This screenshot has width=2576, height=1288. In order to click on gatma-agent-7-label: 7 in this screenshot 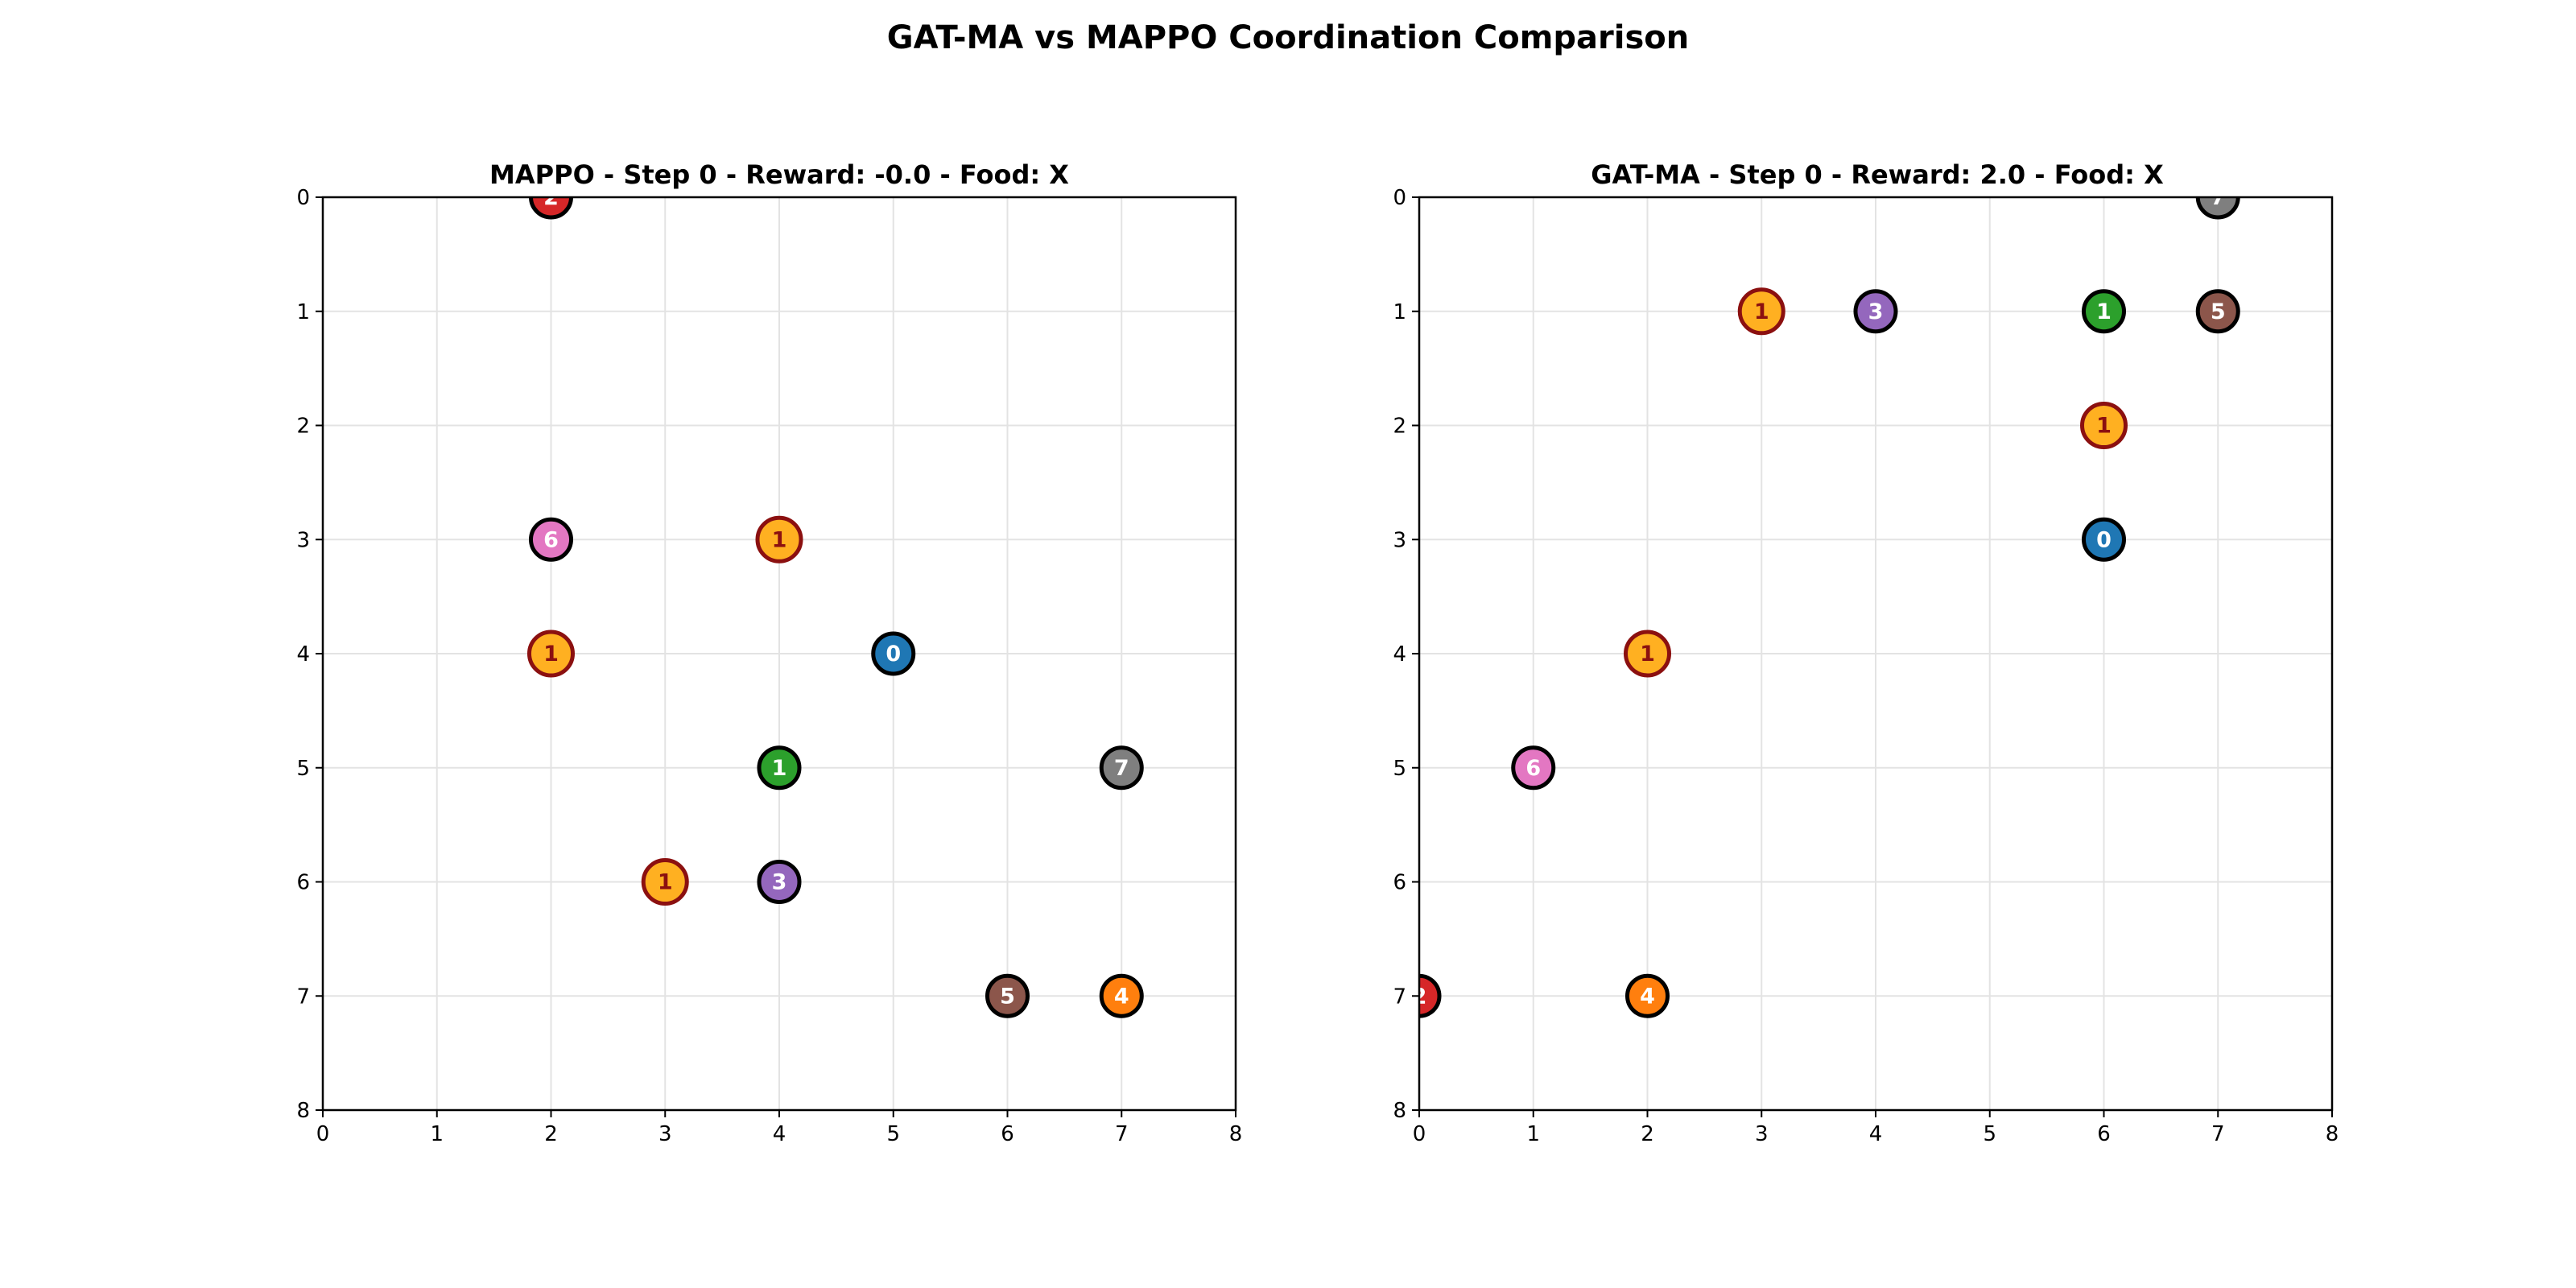, I will do `click(2218, 197)`.